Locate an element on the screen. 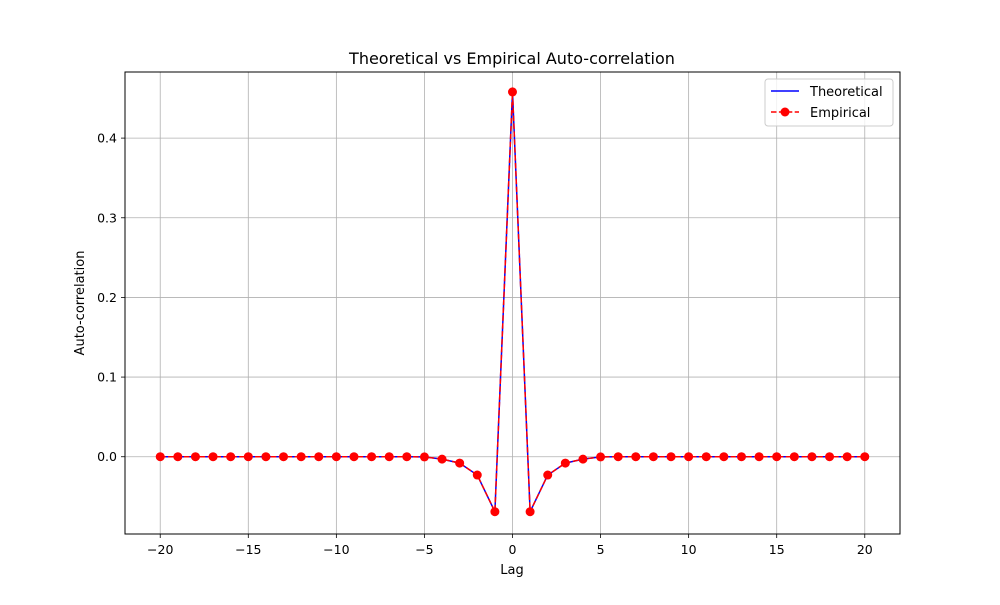 Image resolution: width=1000 pixels, height=605 pixels. y-tick-label: 0.0 is located at coordinates (107, 456).